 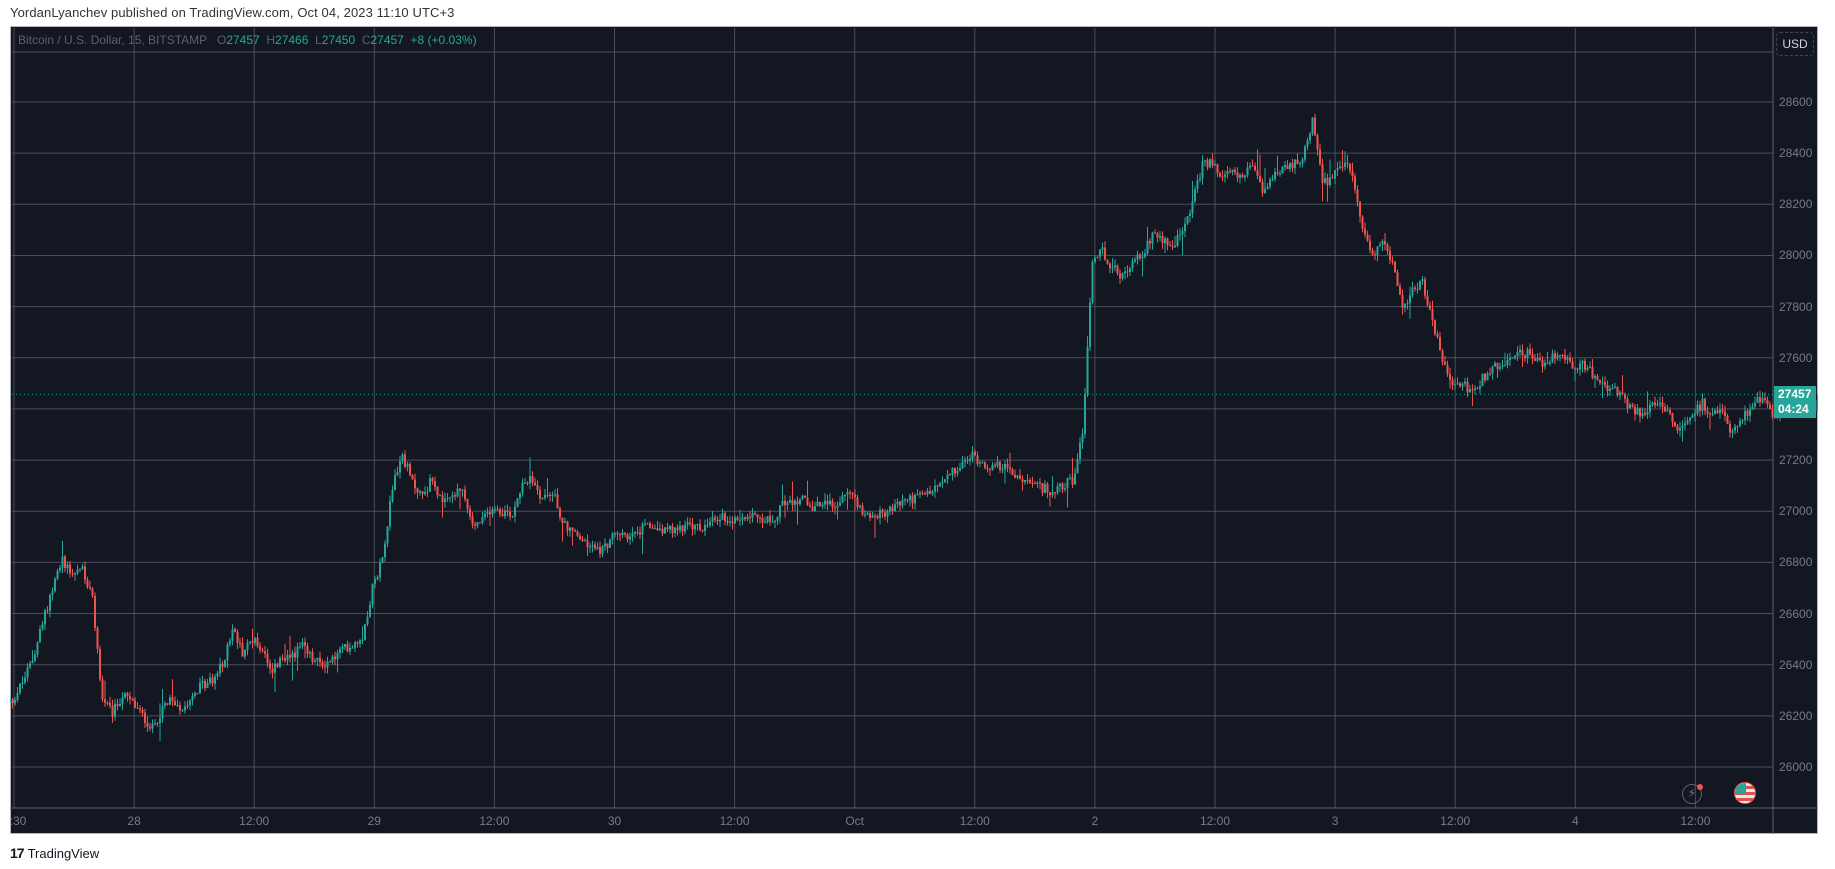 I want to click on price-tick-label: 26800, so click(x=1796, y=562).